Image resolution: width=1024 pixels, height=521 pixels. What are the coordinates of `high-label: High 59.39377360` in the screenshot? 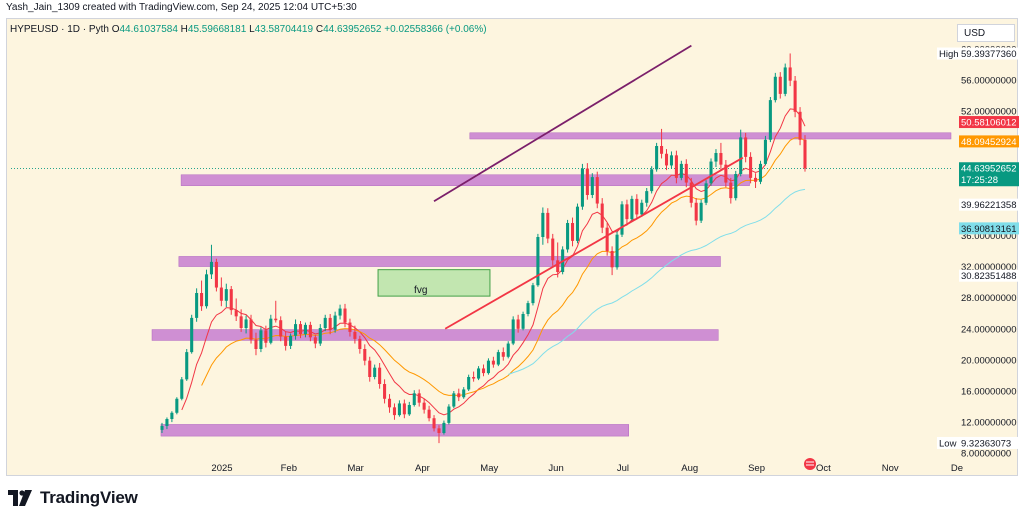 It's located at (978, 53).